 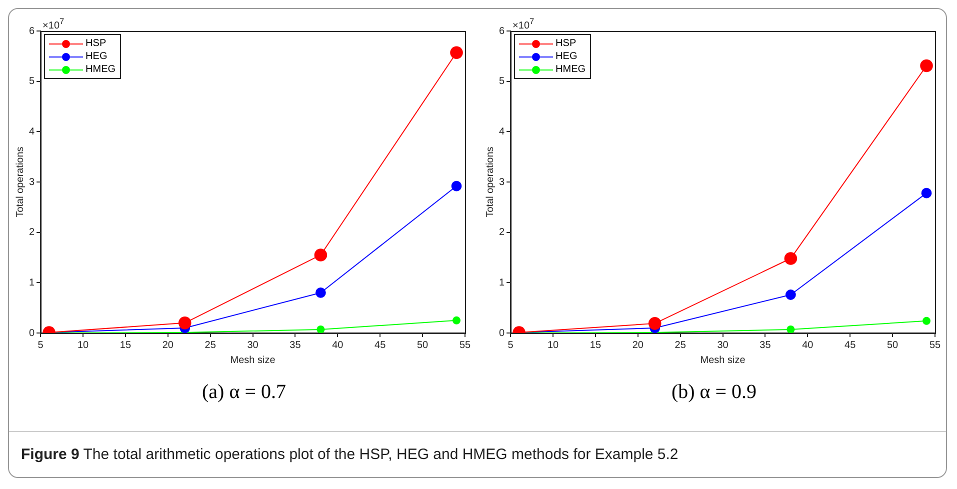 I want to click on text: (a) α = 0.7, so click(x=244, y=392).